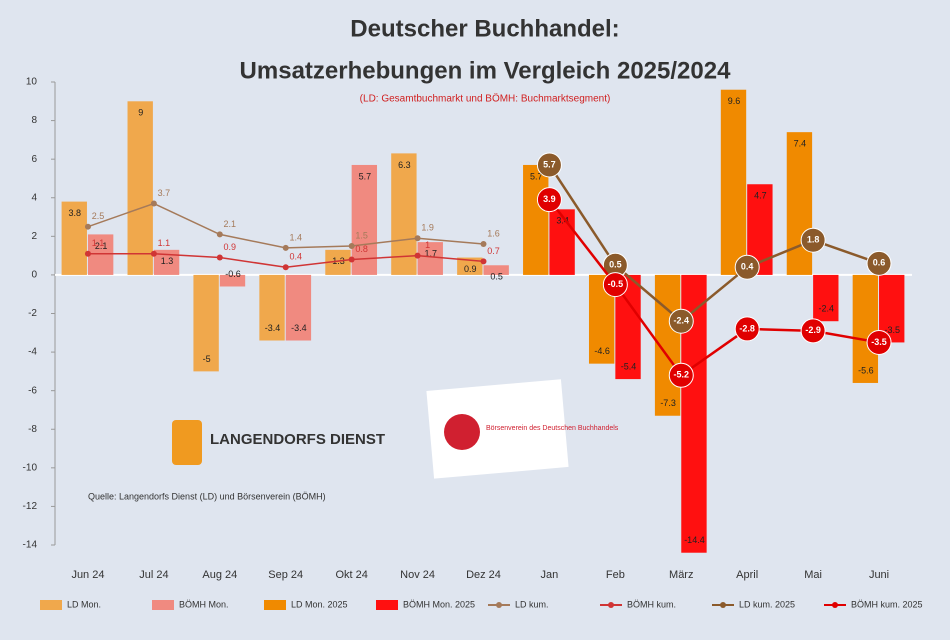  I want to click on chart-subtitle: Umsatzerhebungen im Vergleich 2025/2024, so click(486, 70).